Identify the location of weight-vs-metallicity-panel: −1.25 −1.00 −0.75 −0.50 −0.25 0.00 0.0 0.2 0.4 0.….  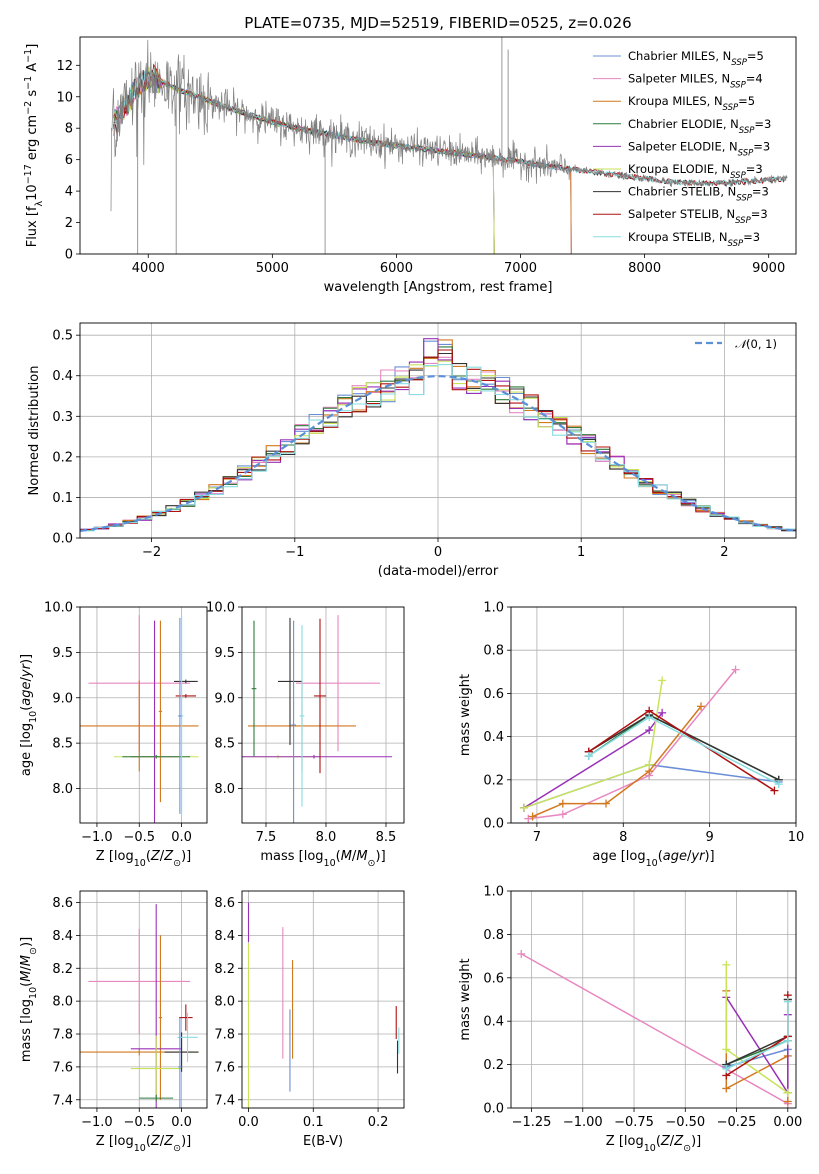
(630, 1019).